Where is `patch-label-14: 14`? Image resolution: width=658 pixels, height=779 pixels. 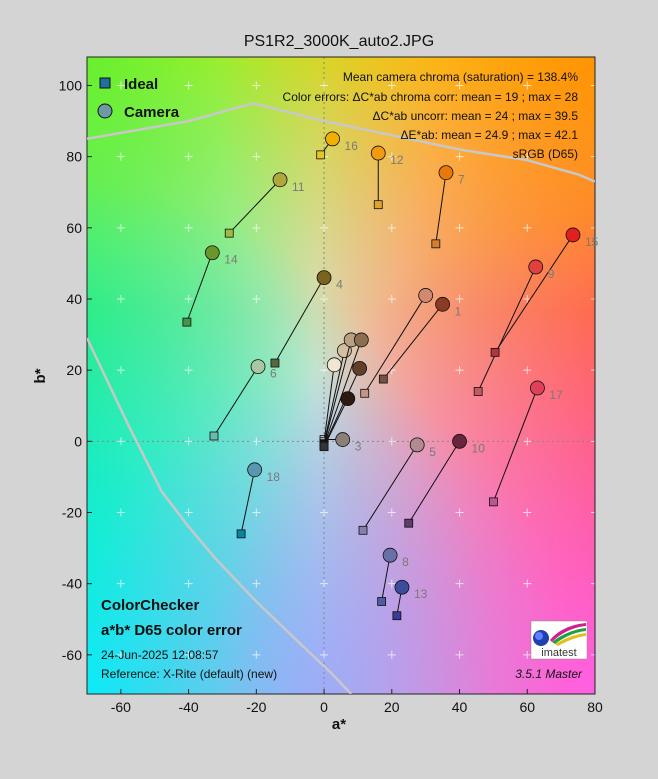
patch-label-14: 14 is located at coordinates (231, 260).